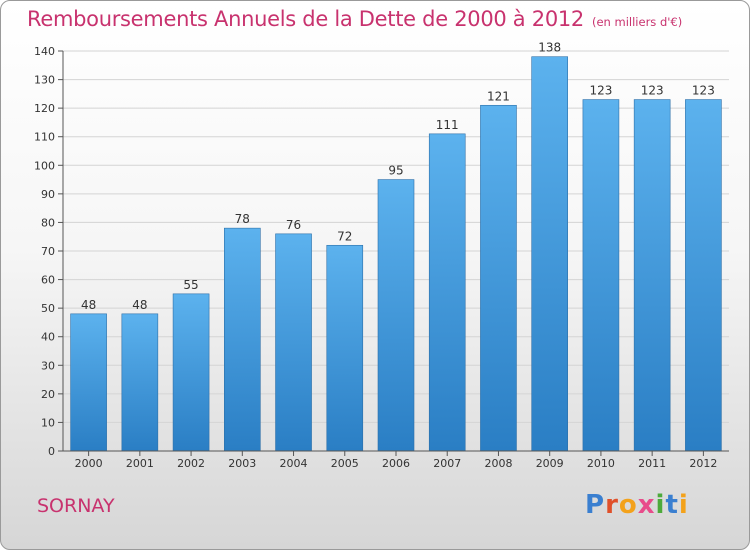 The image size is (750, 550). What do you see at coordinates (447, 125) in the screenshot?
I see `value-label-2007: 111` at bounding box center [447, 125].